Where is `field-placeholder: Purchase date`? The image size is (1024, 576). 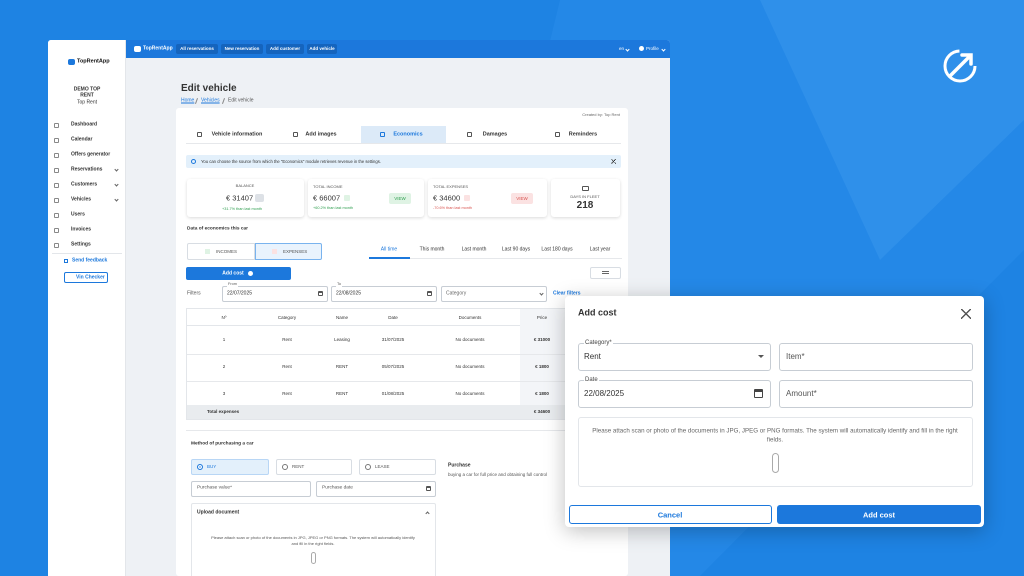
field-placeholder: Purchase date is located at coordinates (337, 488).